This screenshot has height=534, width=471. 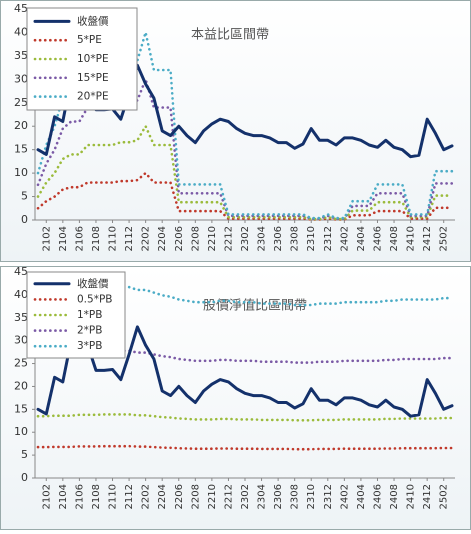 What do you see at coordinates (93, 59) in the screenshot?
I see `legend-label: 10*PE` at bounding box center [93, 59].